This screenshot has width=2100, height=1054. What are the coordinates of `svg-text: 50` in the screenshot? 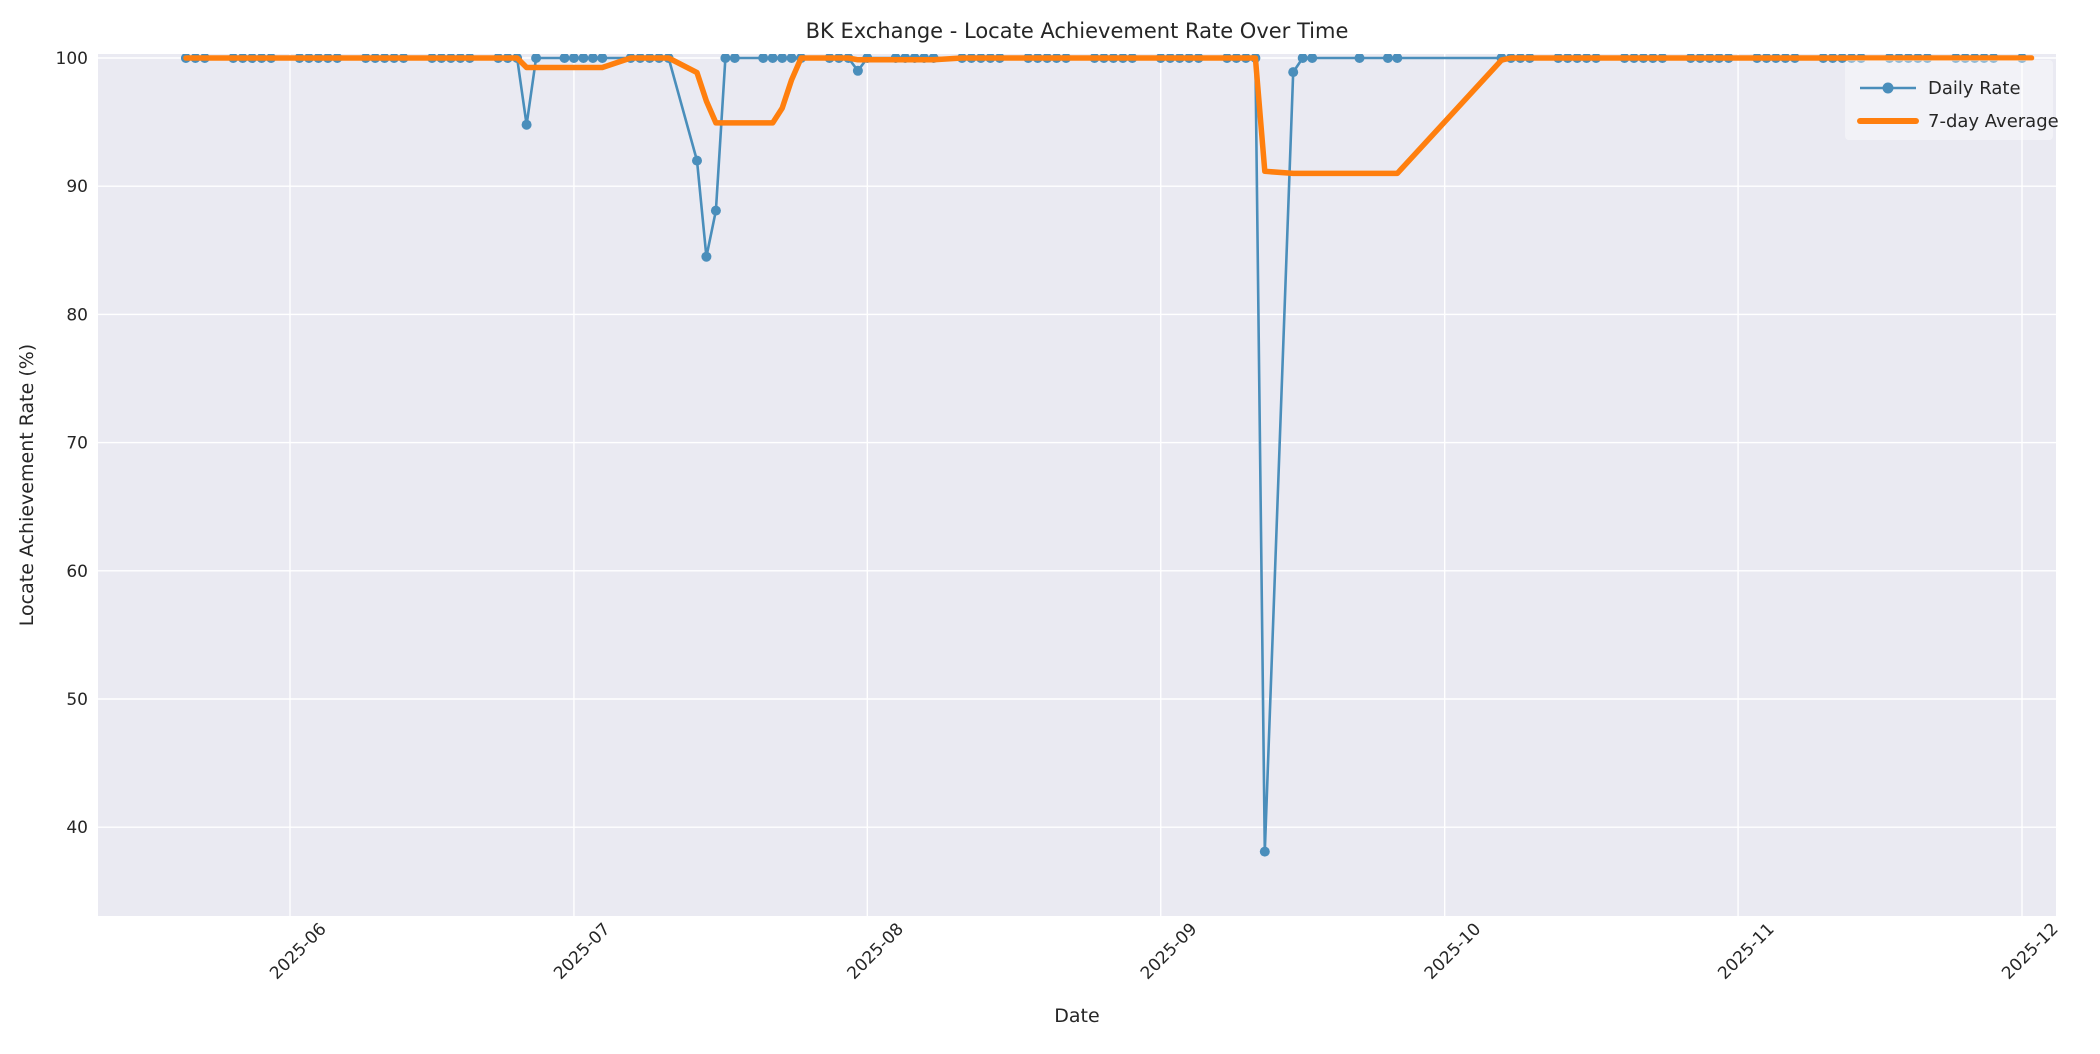 It's located at (77, 700).